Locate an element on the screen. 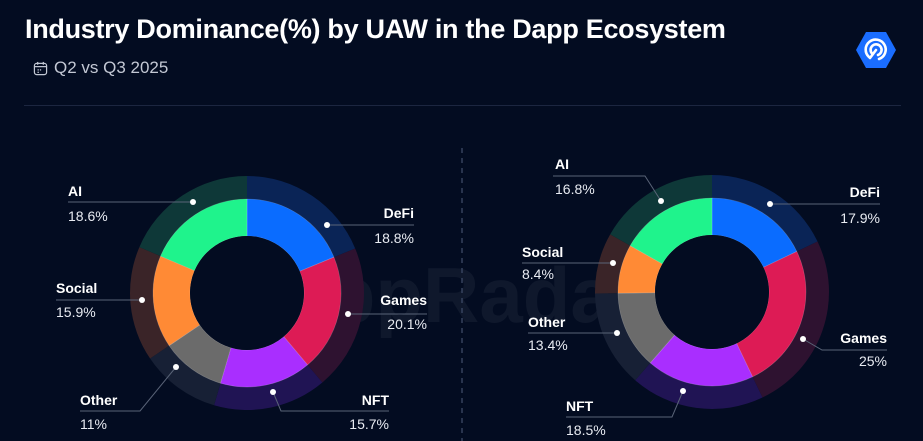 The image size is (923, 441). label-defi: DeFi 18.8% is located at coordinates (369, 225).